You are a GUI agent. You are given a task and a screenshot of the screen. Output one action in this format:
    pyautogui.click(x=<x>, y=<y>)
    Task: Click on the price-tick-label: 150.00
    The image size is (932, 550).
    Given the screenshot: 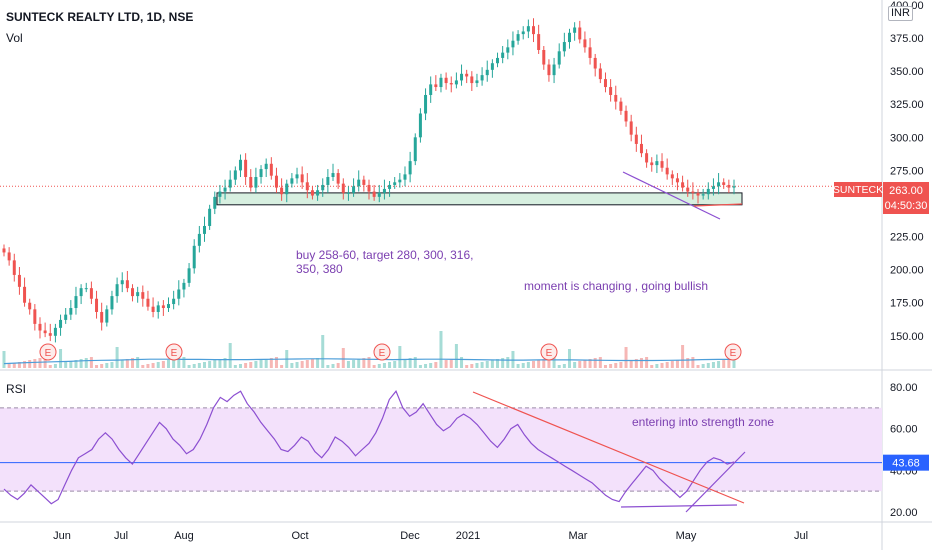 What is the action you would take?
    pyautogui.click(x=907, y=337)
    